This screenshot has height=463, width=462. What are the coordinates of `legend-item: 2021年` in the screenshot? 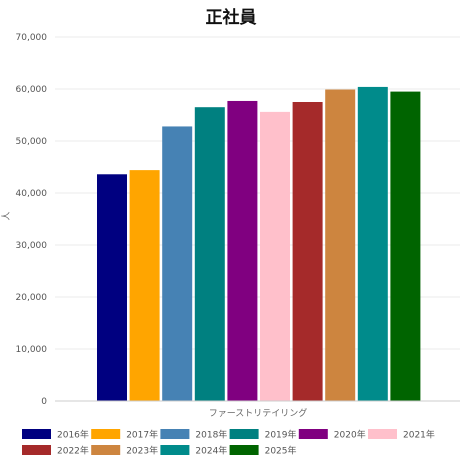 It's located at (401, 435).